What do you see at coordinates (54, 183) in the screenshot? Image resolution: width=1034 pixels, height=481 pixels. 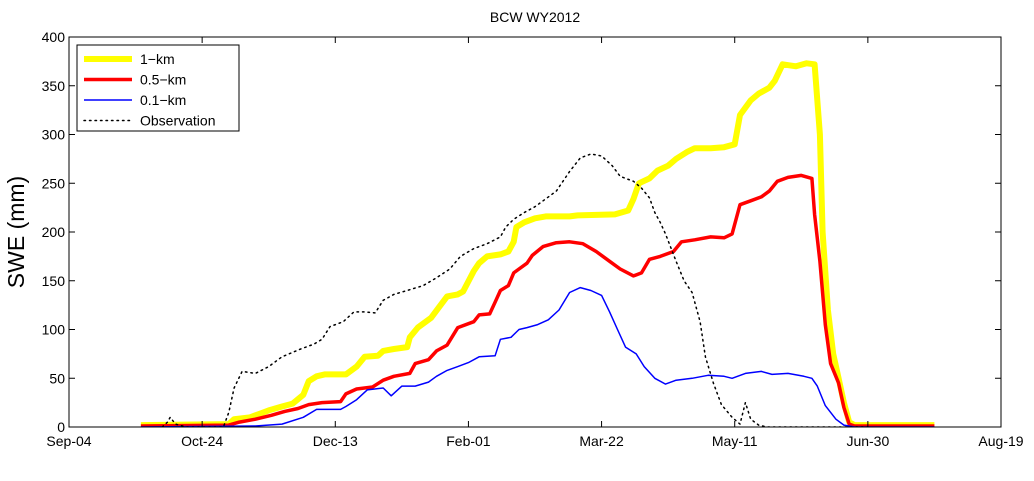 I see `y-tick-label: 250` at bounding box center [54, 183].